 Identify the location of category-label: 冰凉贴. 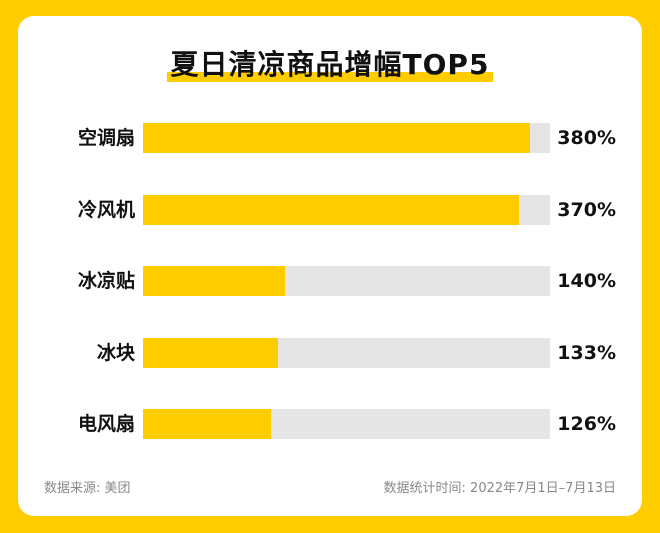
(106, 281).